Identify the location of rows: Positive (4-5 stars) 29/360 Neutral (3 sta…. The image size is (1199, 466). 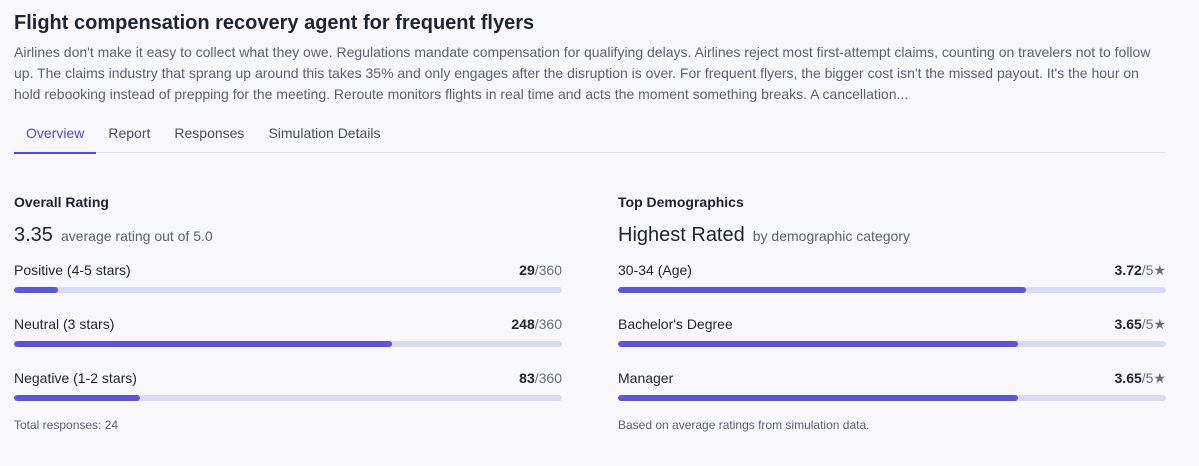
(288, 337).